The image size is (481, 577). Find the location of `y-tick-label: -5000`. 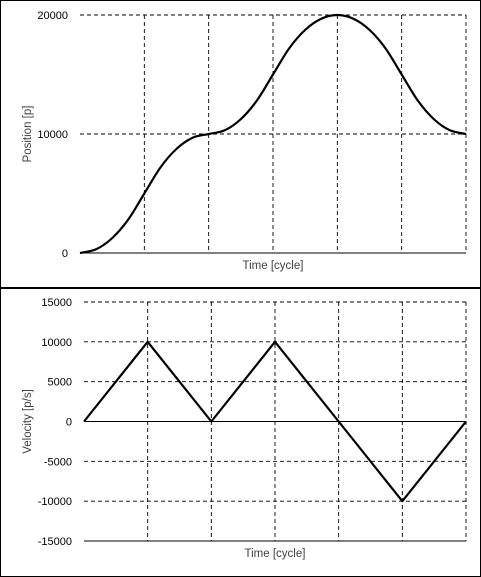

y-tick-label: -5000 is located at coordinates (58, 462).